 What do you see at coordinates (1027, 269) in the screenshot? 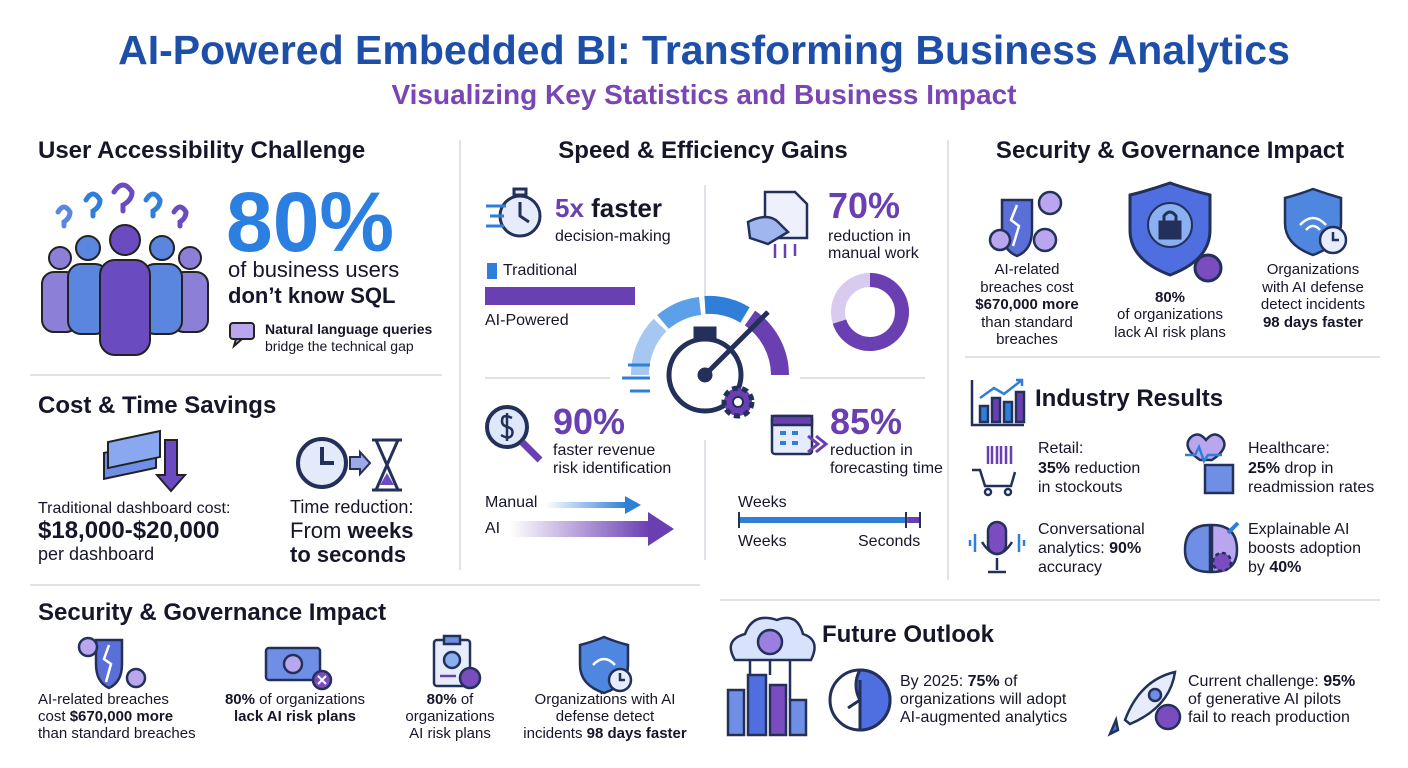
I see `text-line: AI-related` at bounding box center [1027, 269].